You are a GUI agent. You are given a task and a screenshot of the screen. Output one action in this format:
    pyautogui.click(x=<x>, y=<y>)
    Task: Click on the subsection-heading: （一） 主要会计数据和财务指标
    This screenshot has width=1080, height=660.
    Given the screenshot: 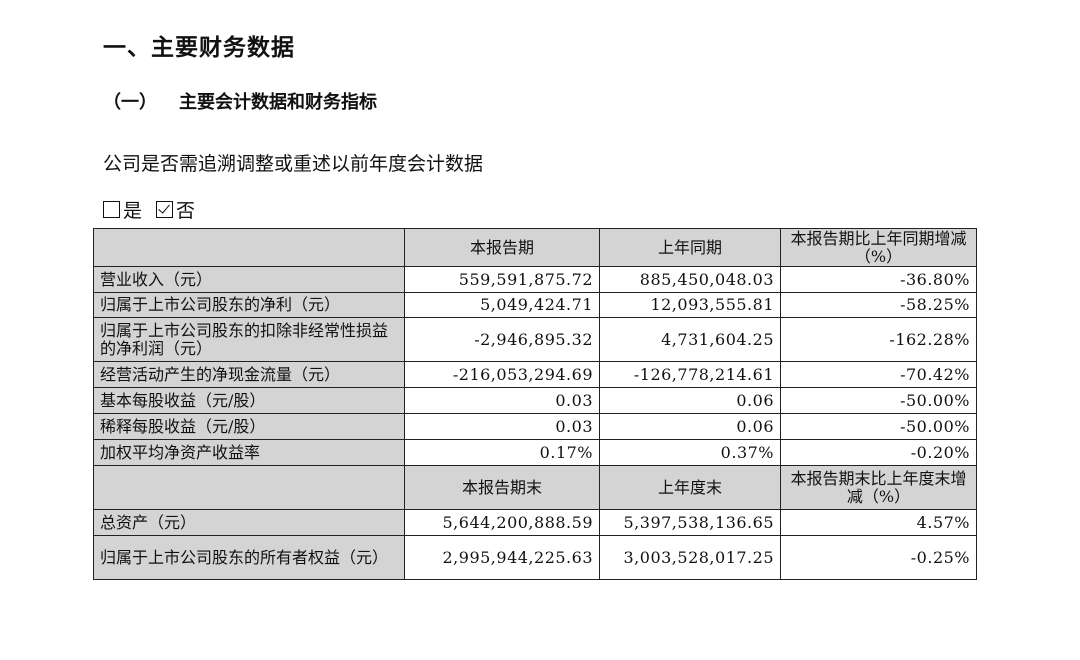 What is the action you would take?
    pyautogui.click(x=240, y=101)
    